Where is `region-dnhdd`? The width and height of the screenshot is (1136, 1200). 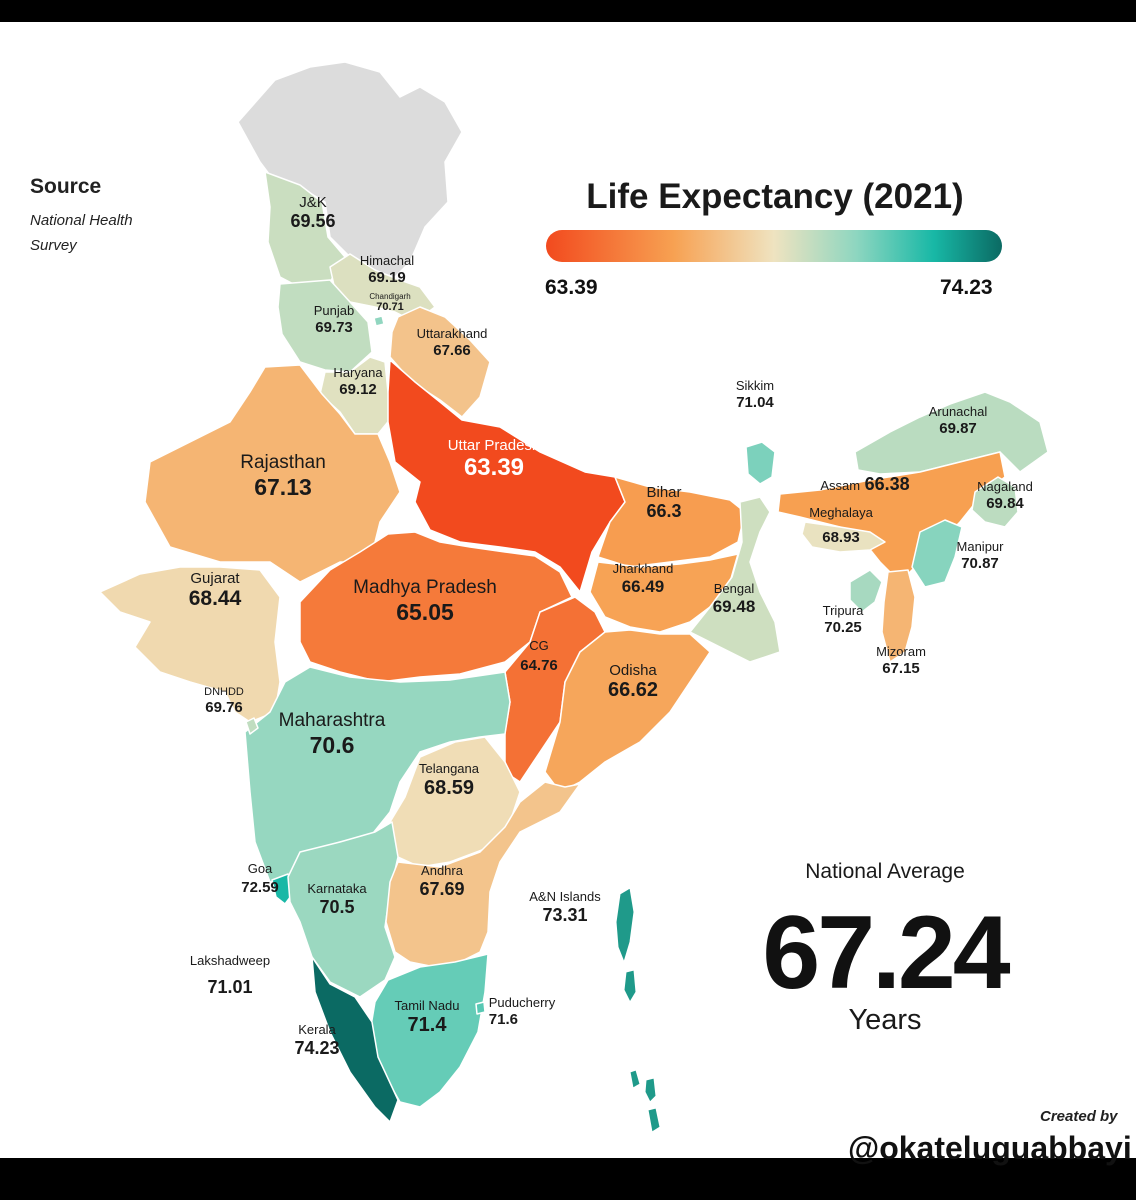 region-dnhdd is located at coordinates (252, 726).